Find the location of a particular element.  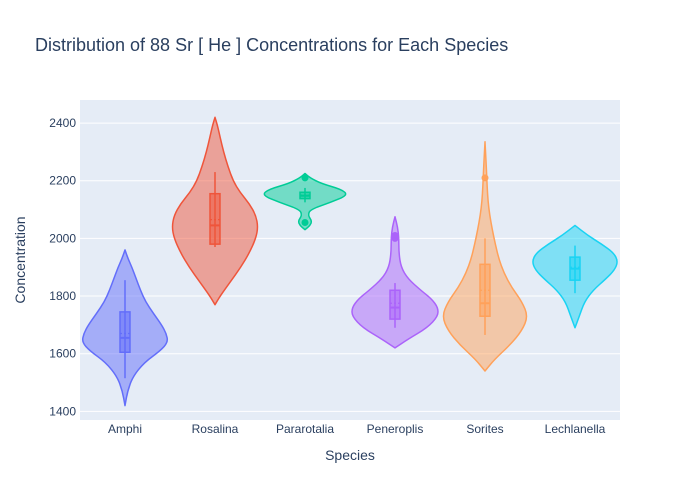

x-tick-label: Peneroplis is located at coordinates (395, 429).